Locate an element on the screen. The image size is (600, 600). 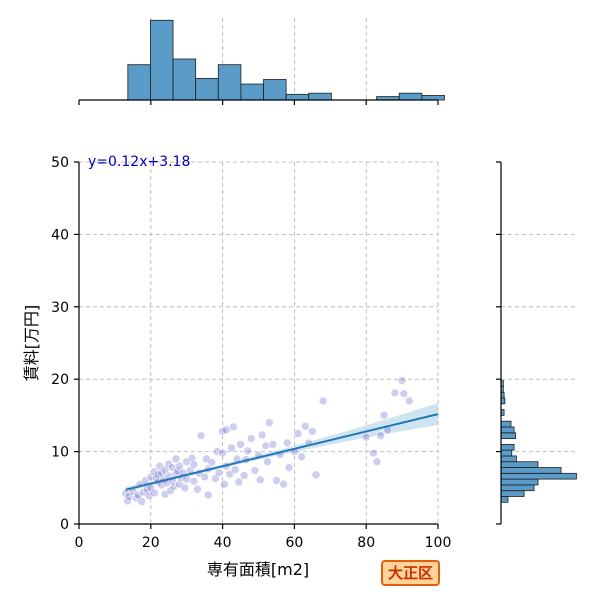
y-tick-label: 10 is located at coordinates (60, 453).